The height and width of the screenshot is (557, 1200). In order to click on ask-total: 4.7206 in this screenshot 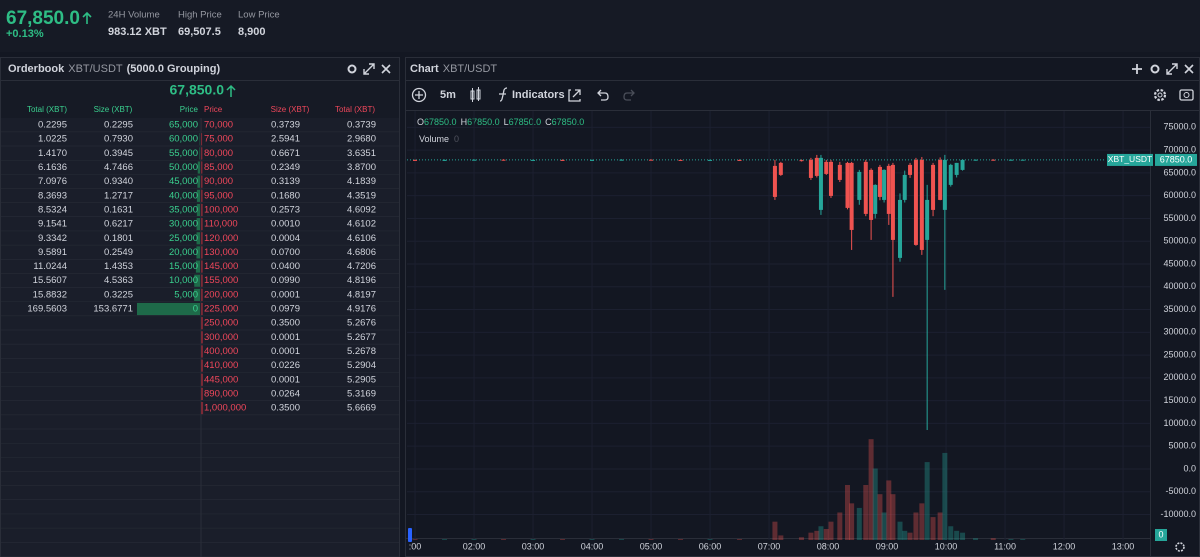, I will do `click(361, 266)`.